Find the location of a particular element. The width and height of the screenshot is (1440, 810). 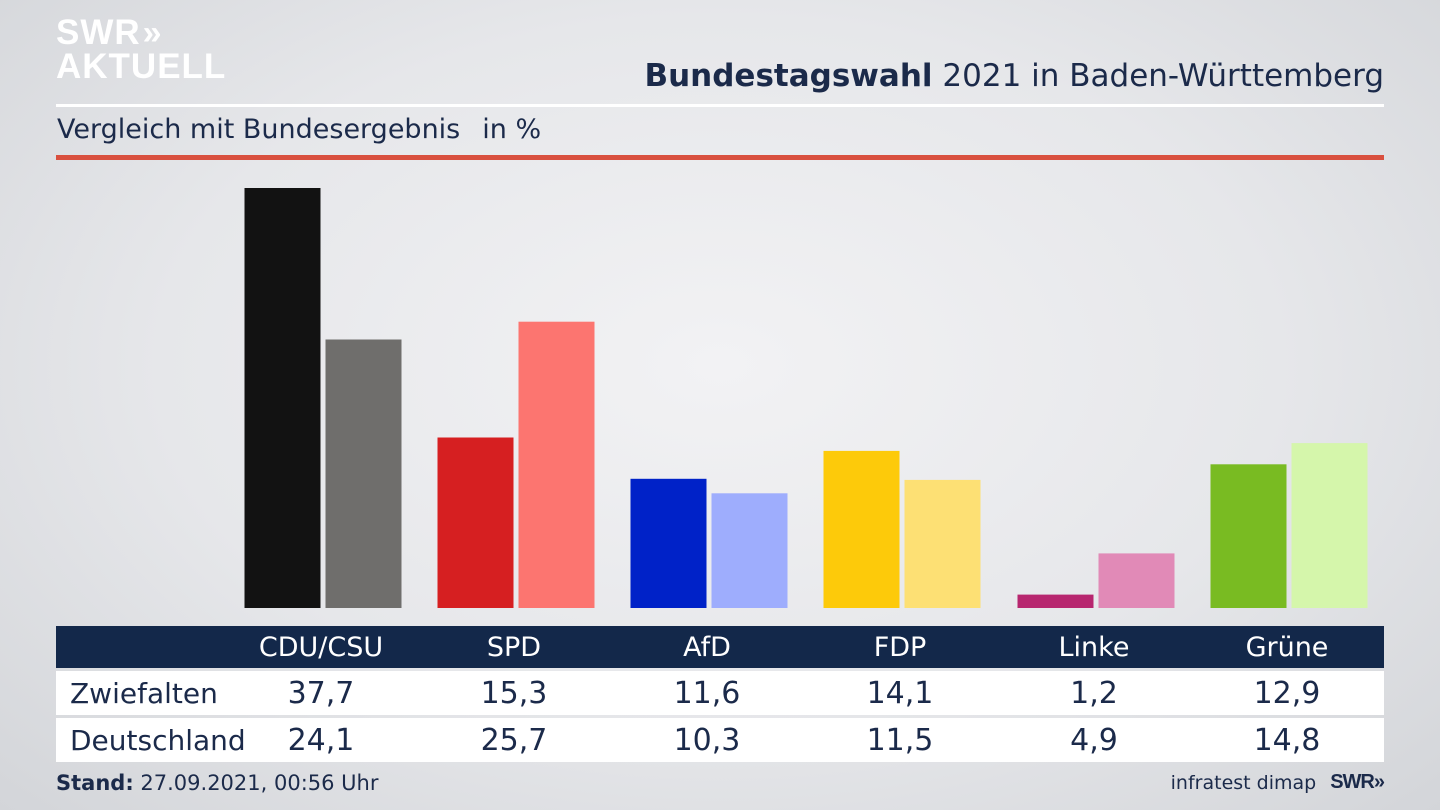

column-header: SPD is located at coordinates (514, 647).